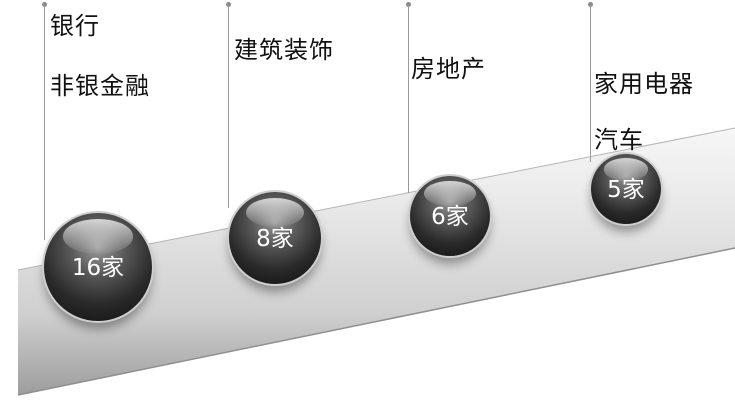  What do you see at coordinates (448, 69) in the screenshot?
I see `industry-label: 房地产` at bounding box center [448, 69].